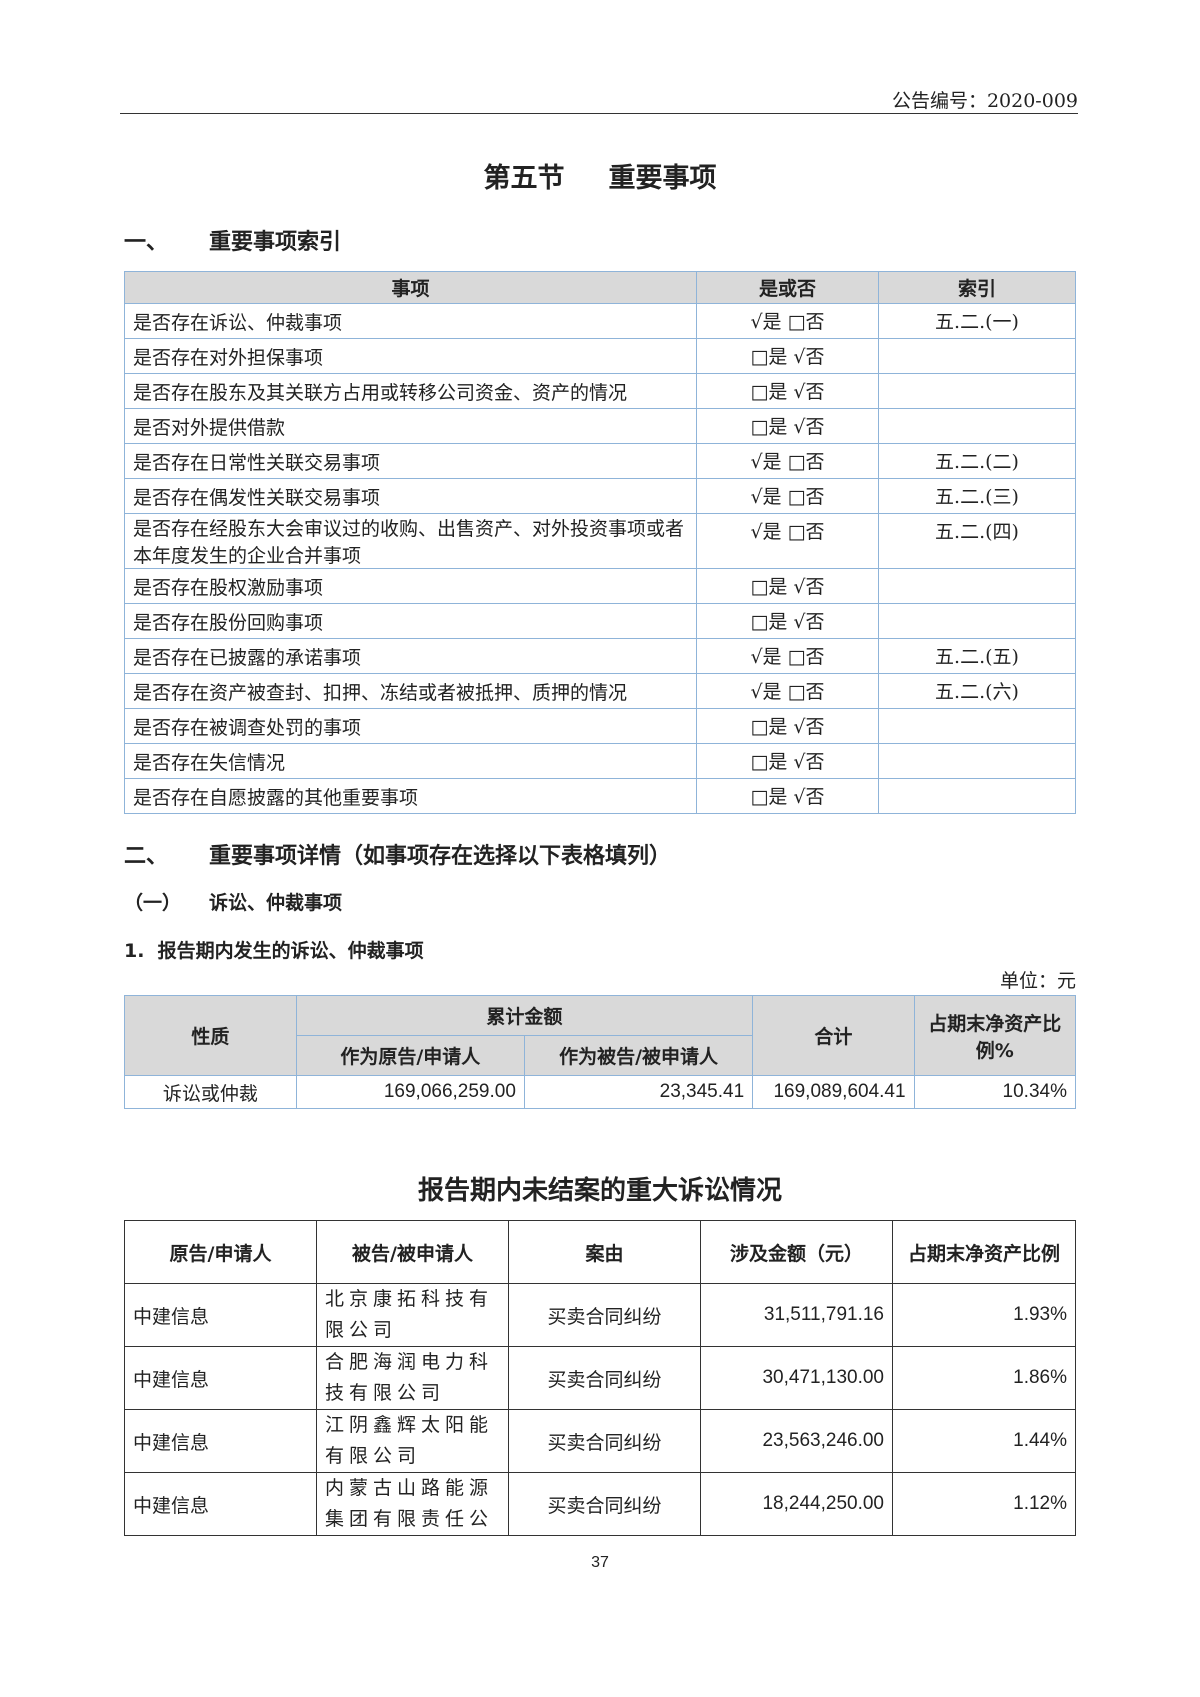  Describe the element at coordinates (410, 796) in the screenshot. I see `cell-item: 是否存在自愿披露的其他重要事项` at that location.